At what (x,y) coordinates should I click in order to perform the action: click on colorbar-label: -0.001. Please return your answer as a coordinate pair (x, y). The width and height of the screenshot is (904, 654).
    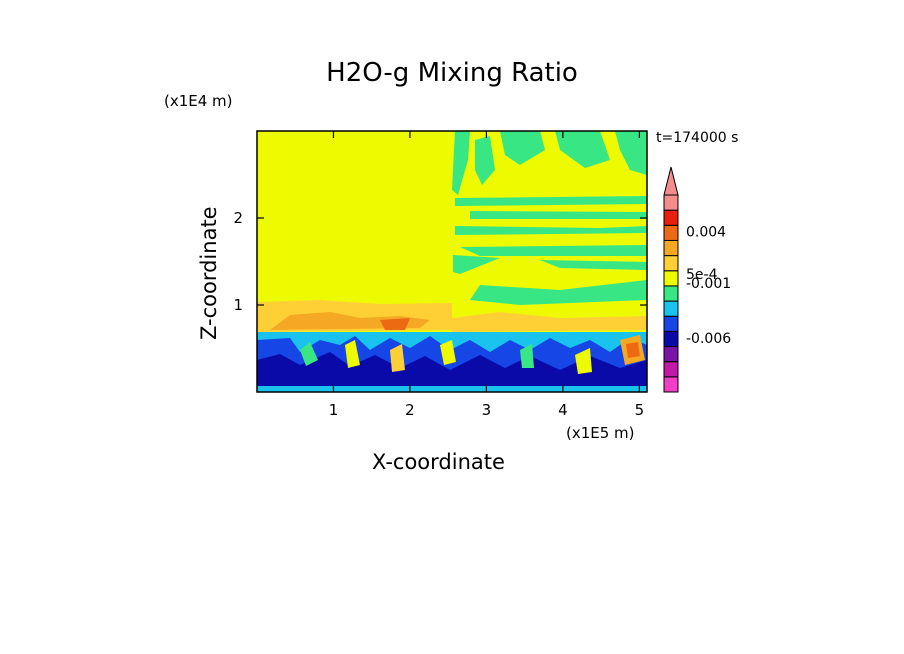
    Looking at the image, I should click on (708, 284).